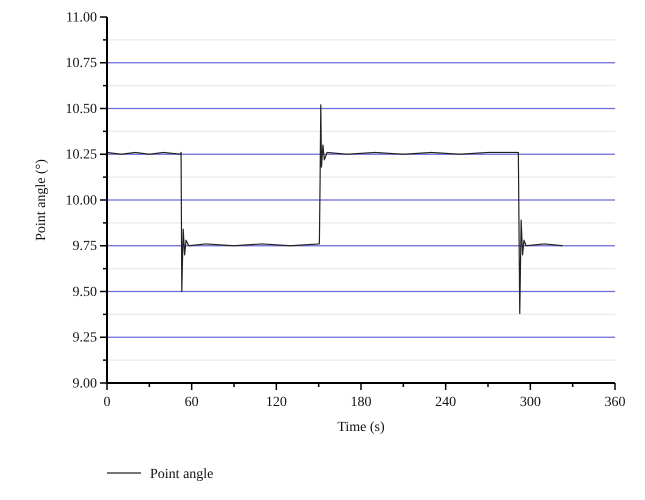  I want to click on x-tick-label: 0, so click(107, 402).